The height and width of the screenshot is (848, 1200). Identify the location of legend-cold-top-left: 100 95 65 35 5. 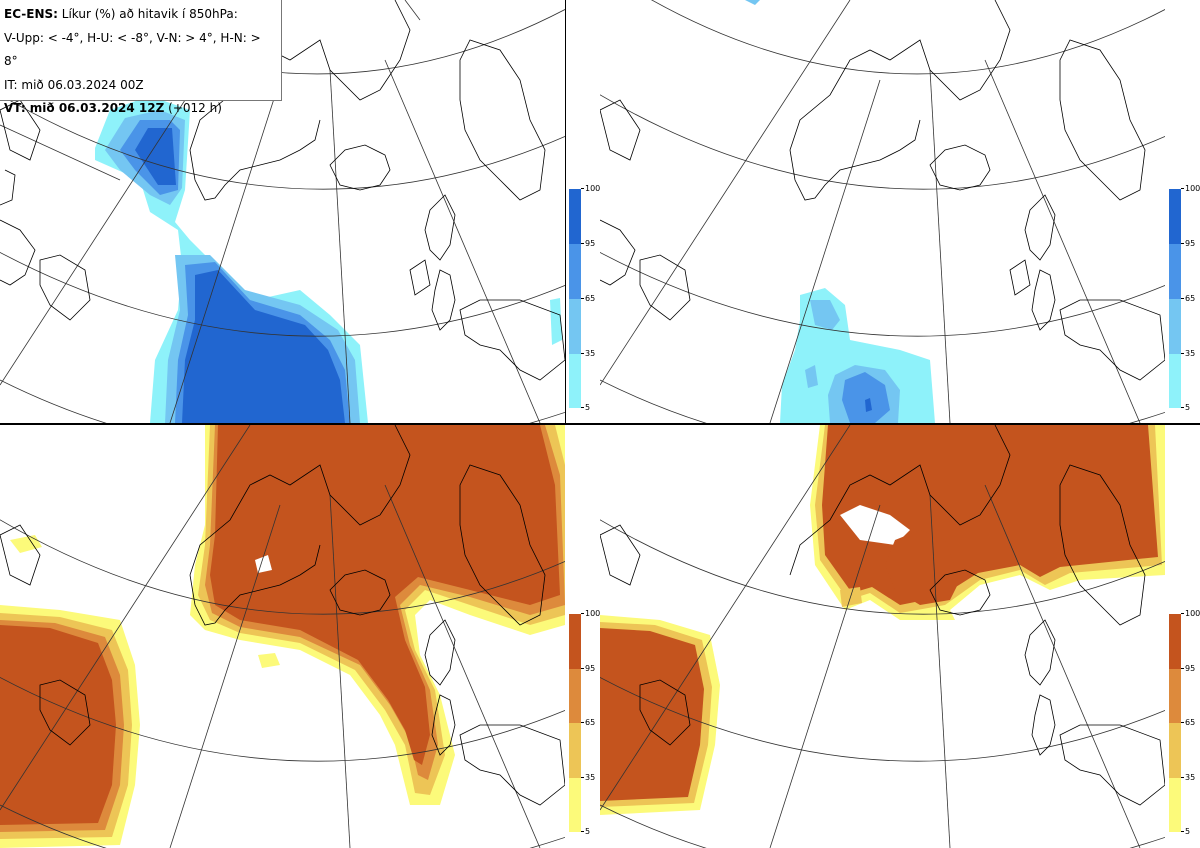
(584, 298).